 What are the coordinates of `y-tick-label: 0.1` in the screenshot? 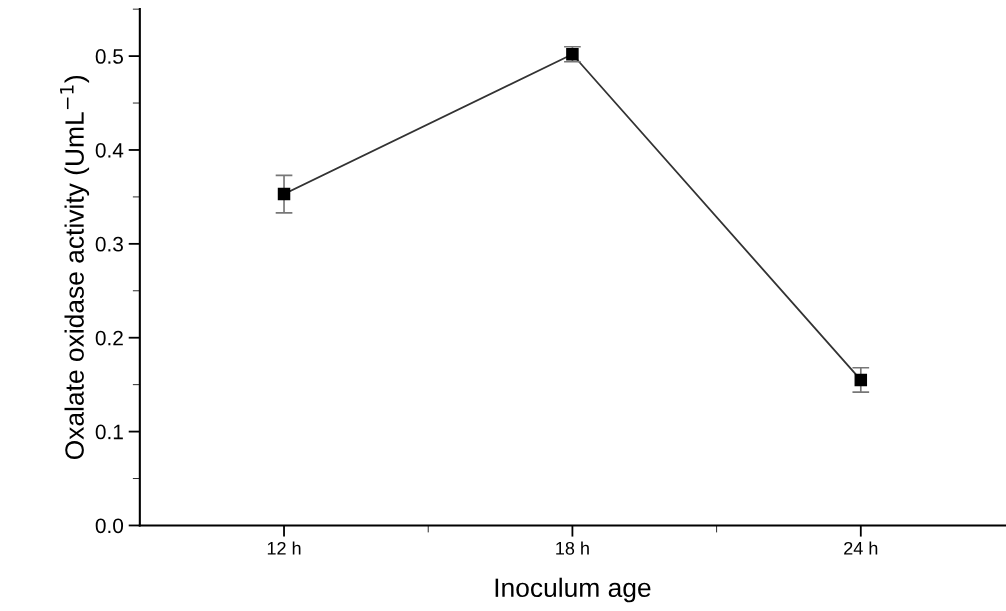 It's located at (109, 432).